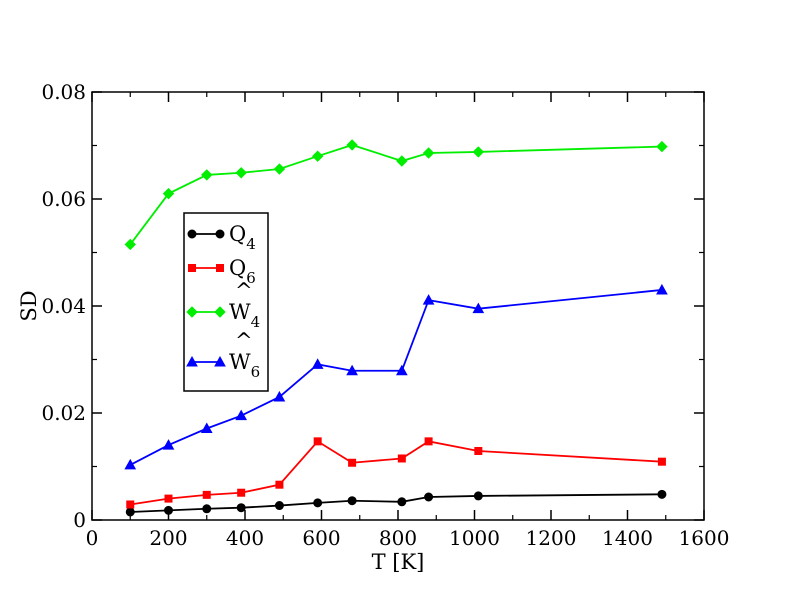  I want to click on x-tick-label: 1200, so click(551, 538).